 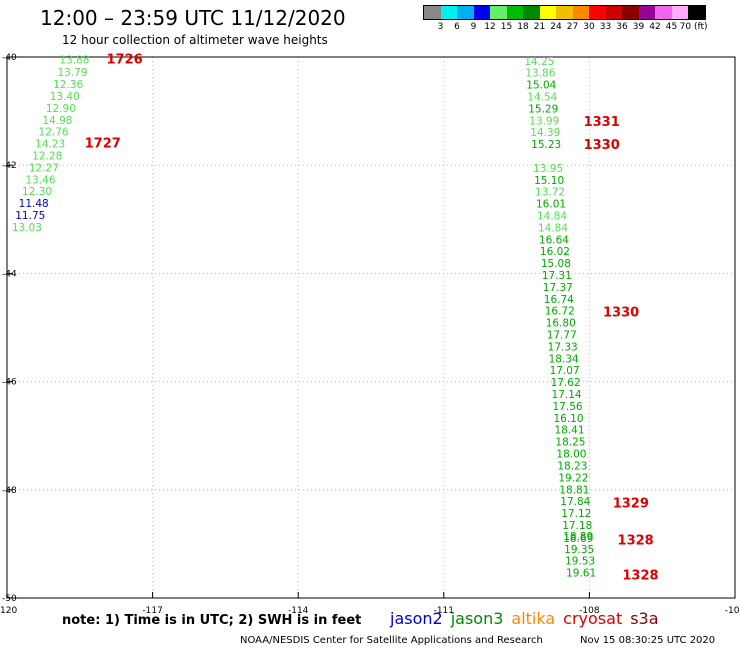 What do you see at coordinates (671, 27) in the screenshot?
I see `legend-tick-label: 45` at bounding box center [671, 27].